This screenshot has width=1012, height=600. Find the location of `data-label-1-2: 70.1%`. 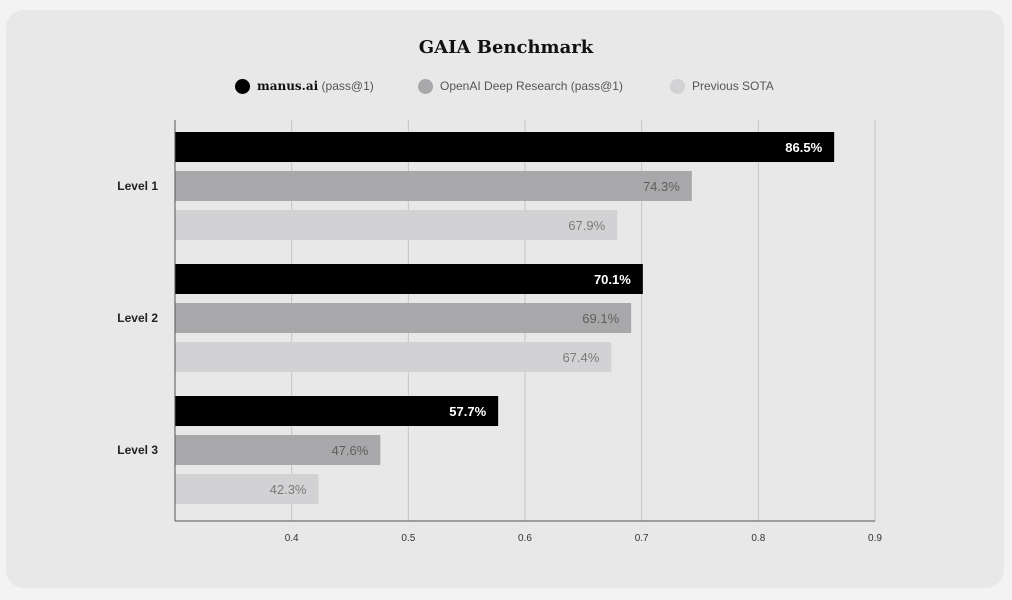

data-label-1-2: 70.1% is located at coordinates (612, 279).